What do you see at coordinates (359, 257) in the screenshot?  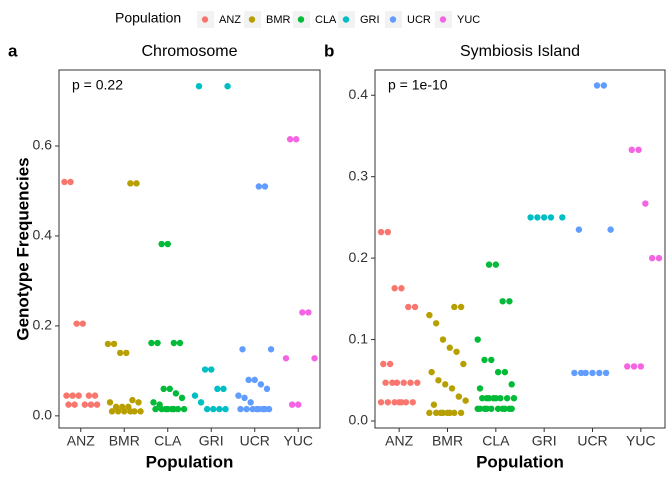 I see `y-tick-label: 0.2` at bounding box center [359, 257].